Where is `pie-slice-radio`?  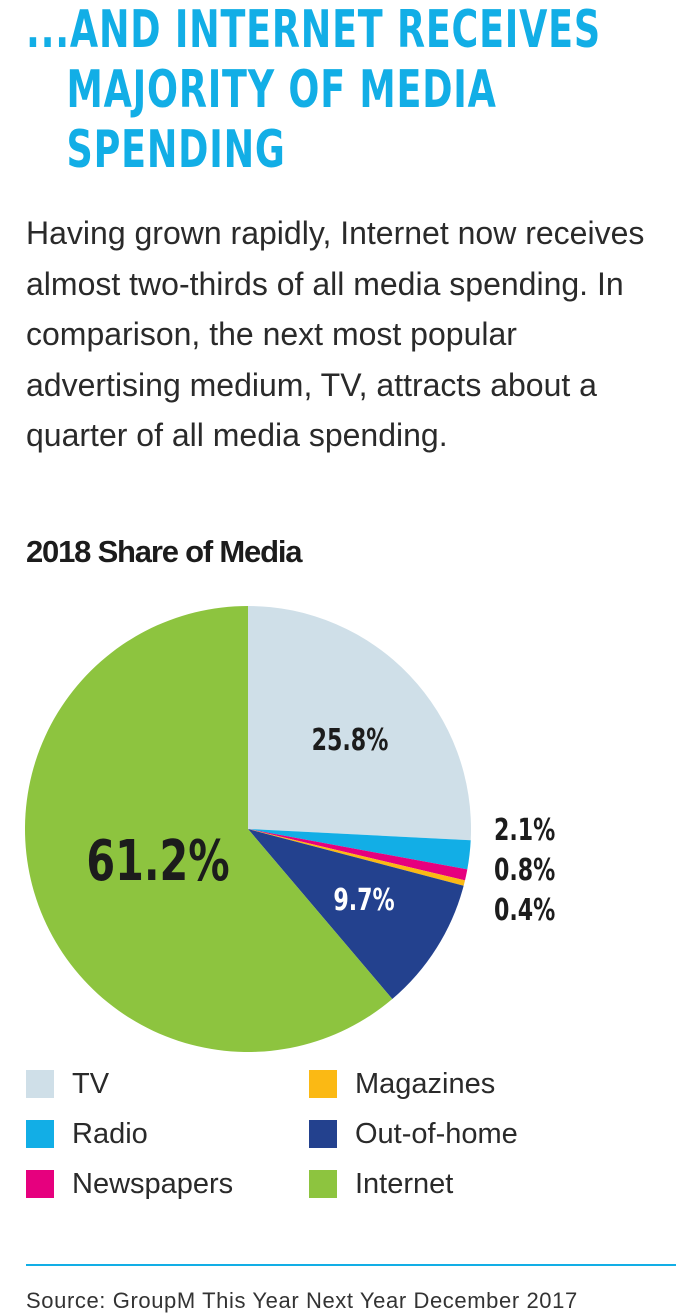 pie-slice-radio is located at coordinates (359, 849).